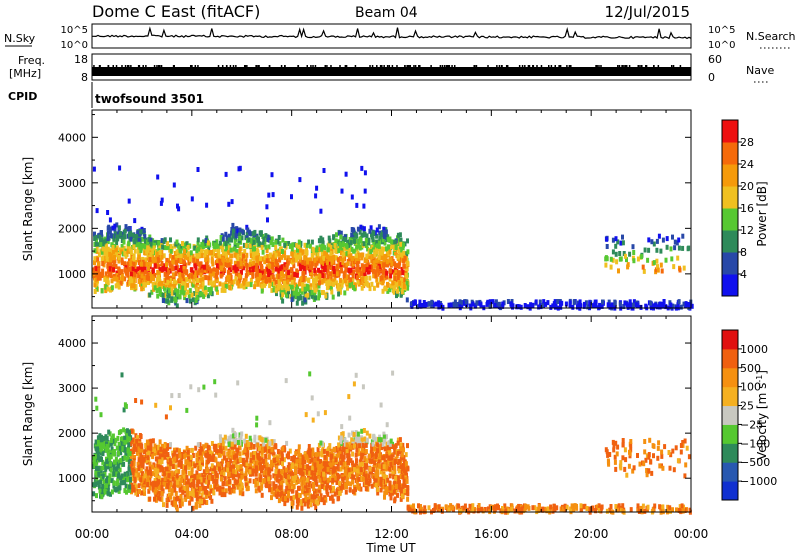 This screenshot has width=800, height=554. What do you see at coordinates (25, 73) in the screenshot?
I see `freq-label-2: [MHz]` at bounding box center [25, 73].